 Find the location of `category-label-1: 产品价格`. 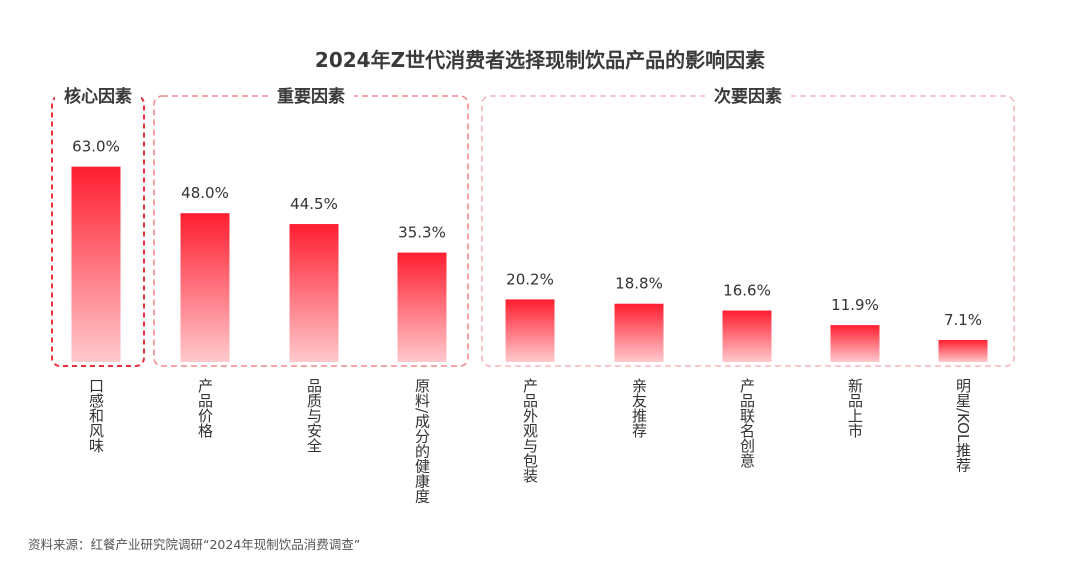

category-label-1: 产品价格 is located at coordinates (205, 408).